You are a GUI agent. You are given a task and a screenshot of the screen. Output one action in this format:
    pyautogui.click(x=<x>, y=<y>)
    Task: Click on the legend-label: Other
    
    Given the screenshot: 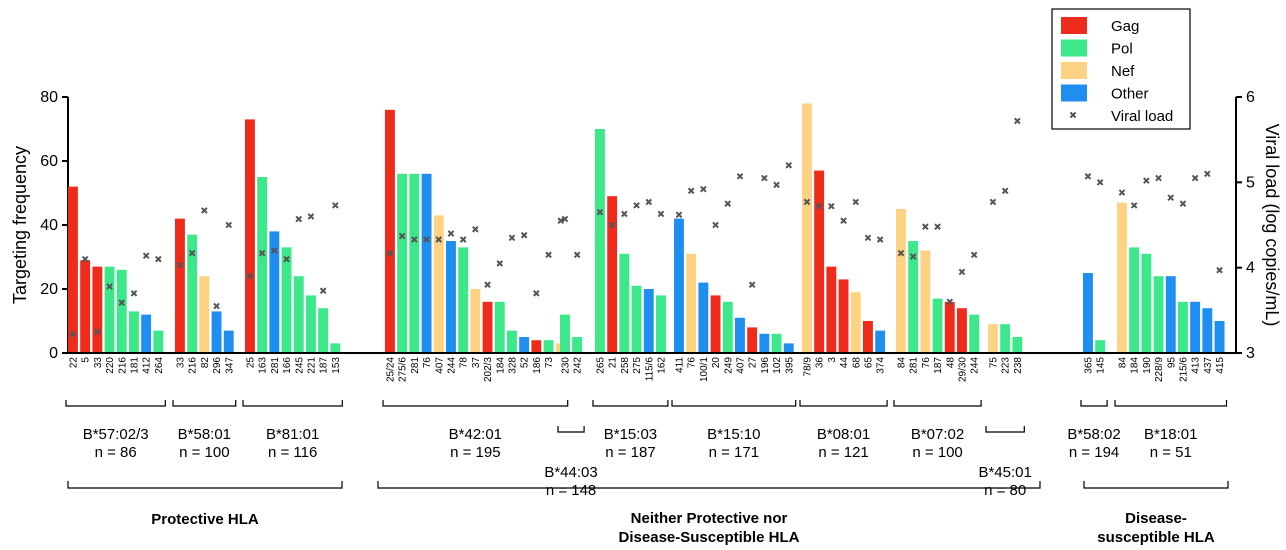 What is the action you would take?
    pyautogui.click(x=1130, y=94)
    